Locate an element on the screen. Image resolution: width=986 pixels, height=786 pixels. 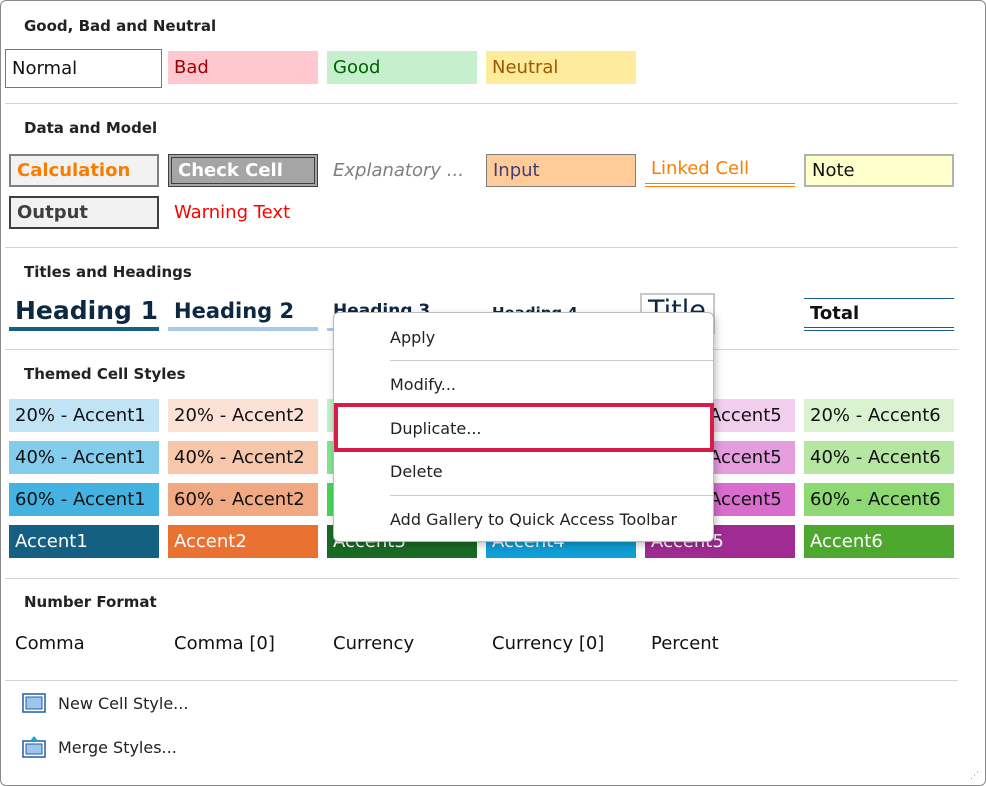
cell-style: Heading 2 is located at coordinates (243, 312).